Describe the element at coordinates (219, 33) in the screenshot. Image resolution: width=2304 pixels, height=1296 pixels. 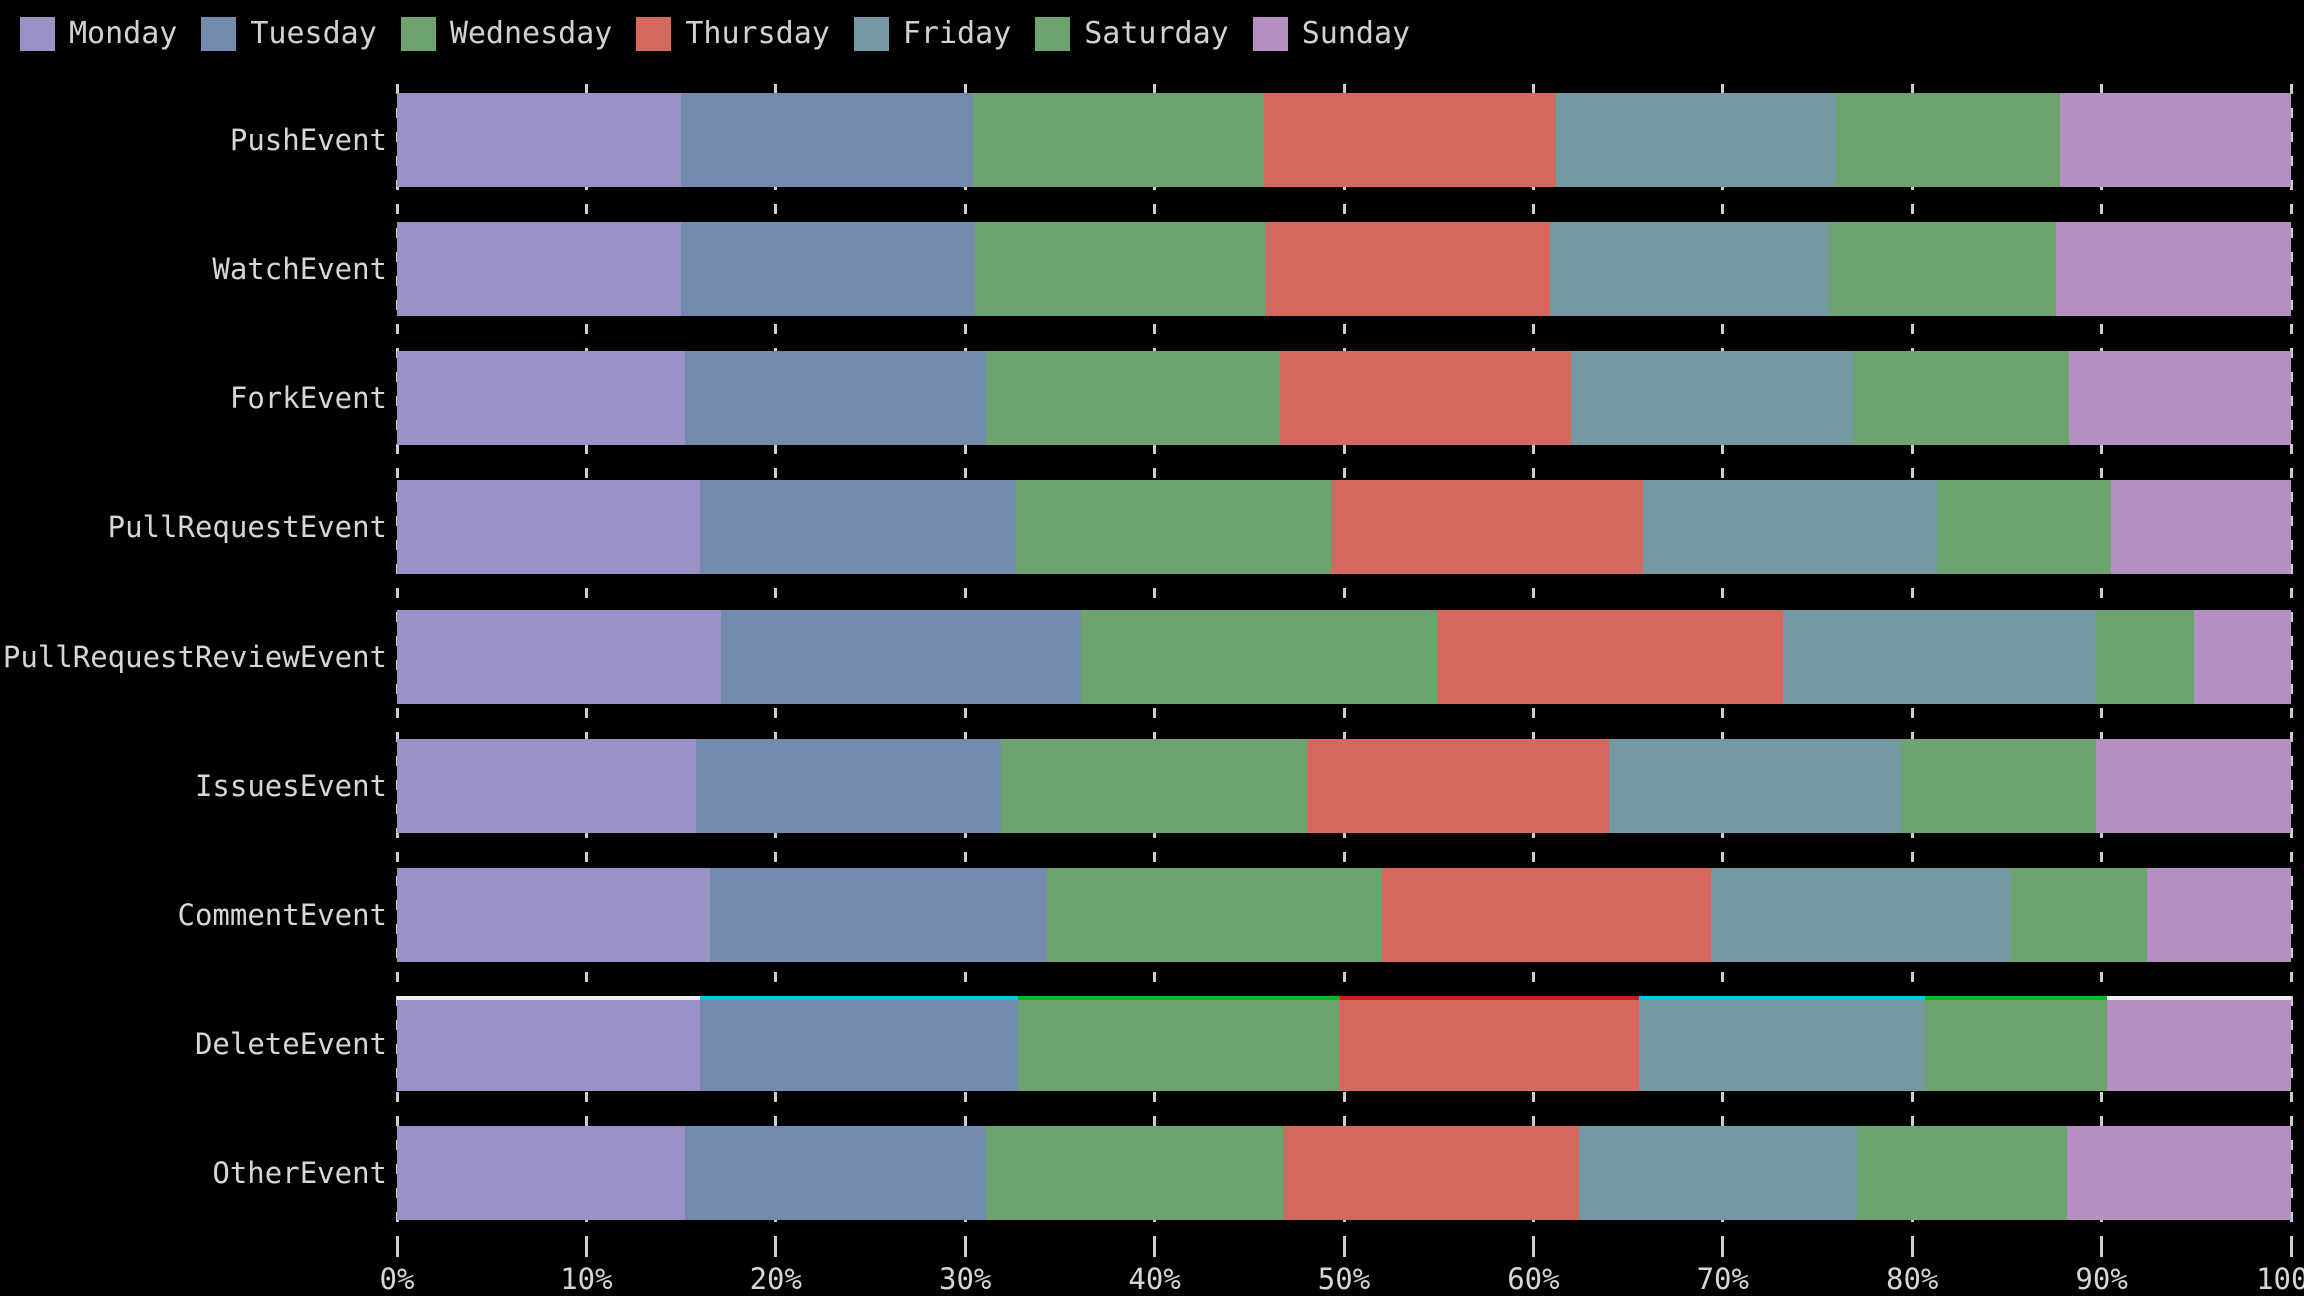
I see `legend-swatch-tuesday` at that location.